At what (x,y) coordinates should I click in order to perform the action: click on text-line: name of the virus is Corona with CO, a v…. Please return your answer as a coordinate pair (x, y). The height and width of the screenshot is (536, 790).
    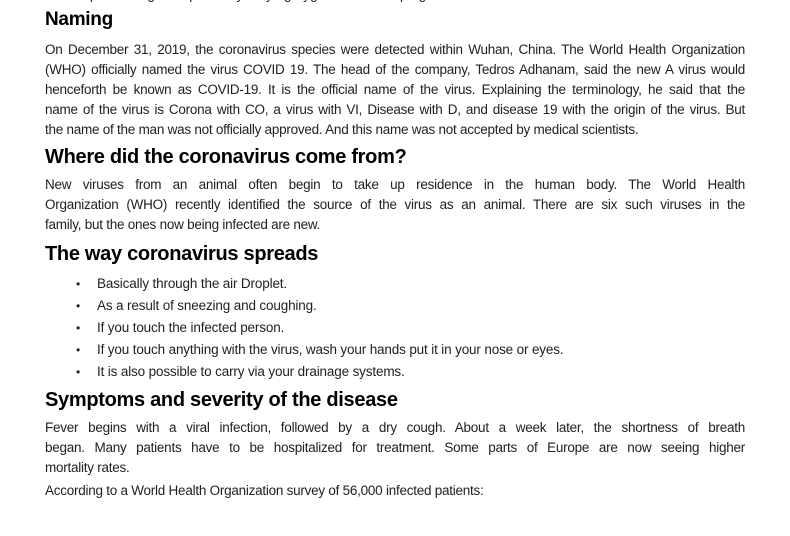
    Looking at the image, I should click on (395, 109).